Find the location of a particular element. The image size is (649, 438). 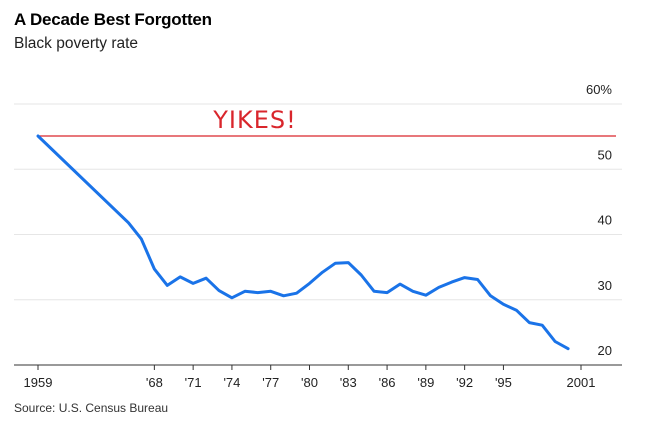

y-tick-label: 50 is located at coordinates (605, 154).